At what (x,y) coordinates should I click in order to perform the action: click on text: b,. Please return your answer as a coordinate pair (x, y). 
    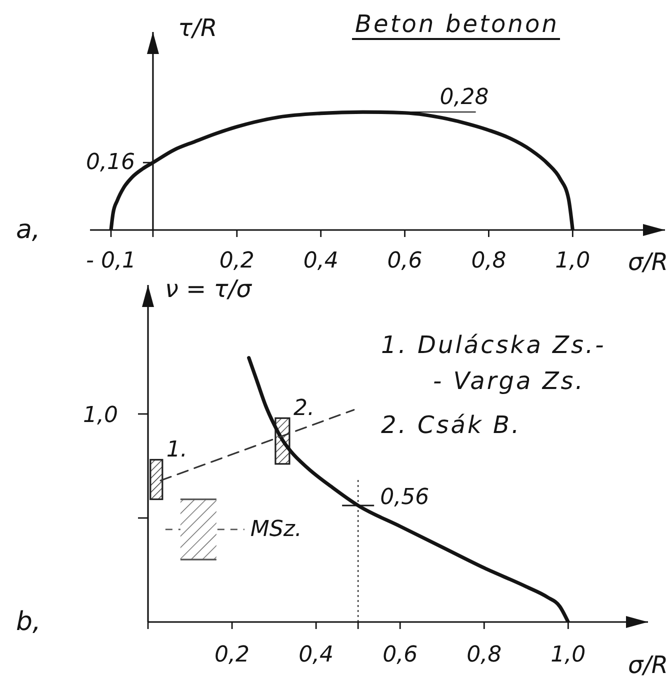
    Looking at the image, I should click on (28, 622).